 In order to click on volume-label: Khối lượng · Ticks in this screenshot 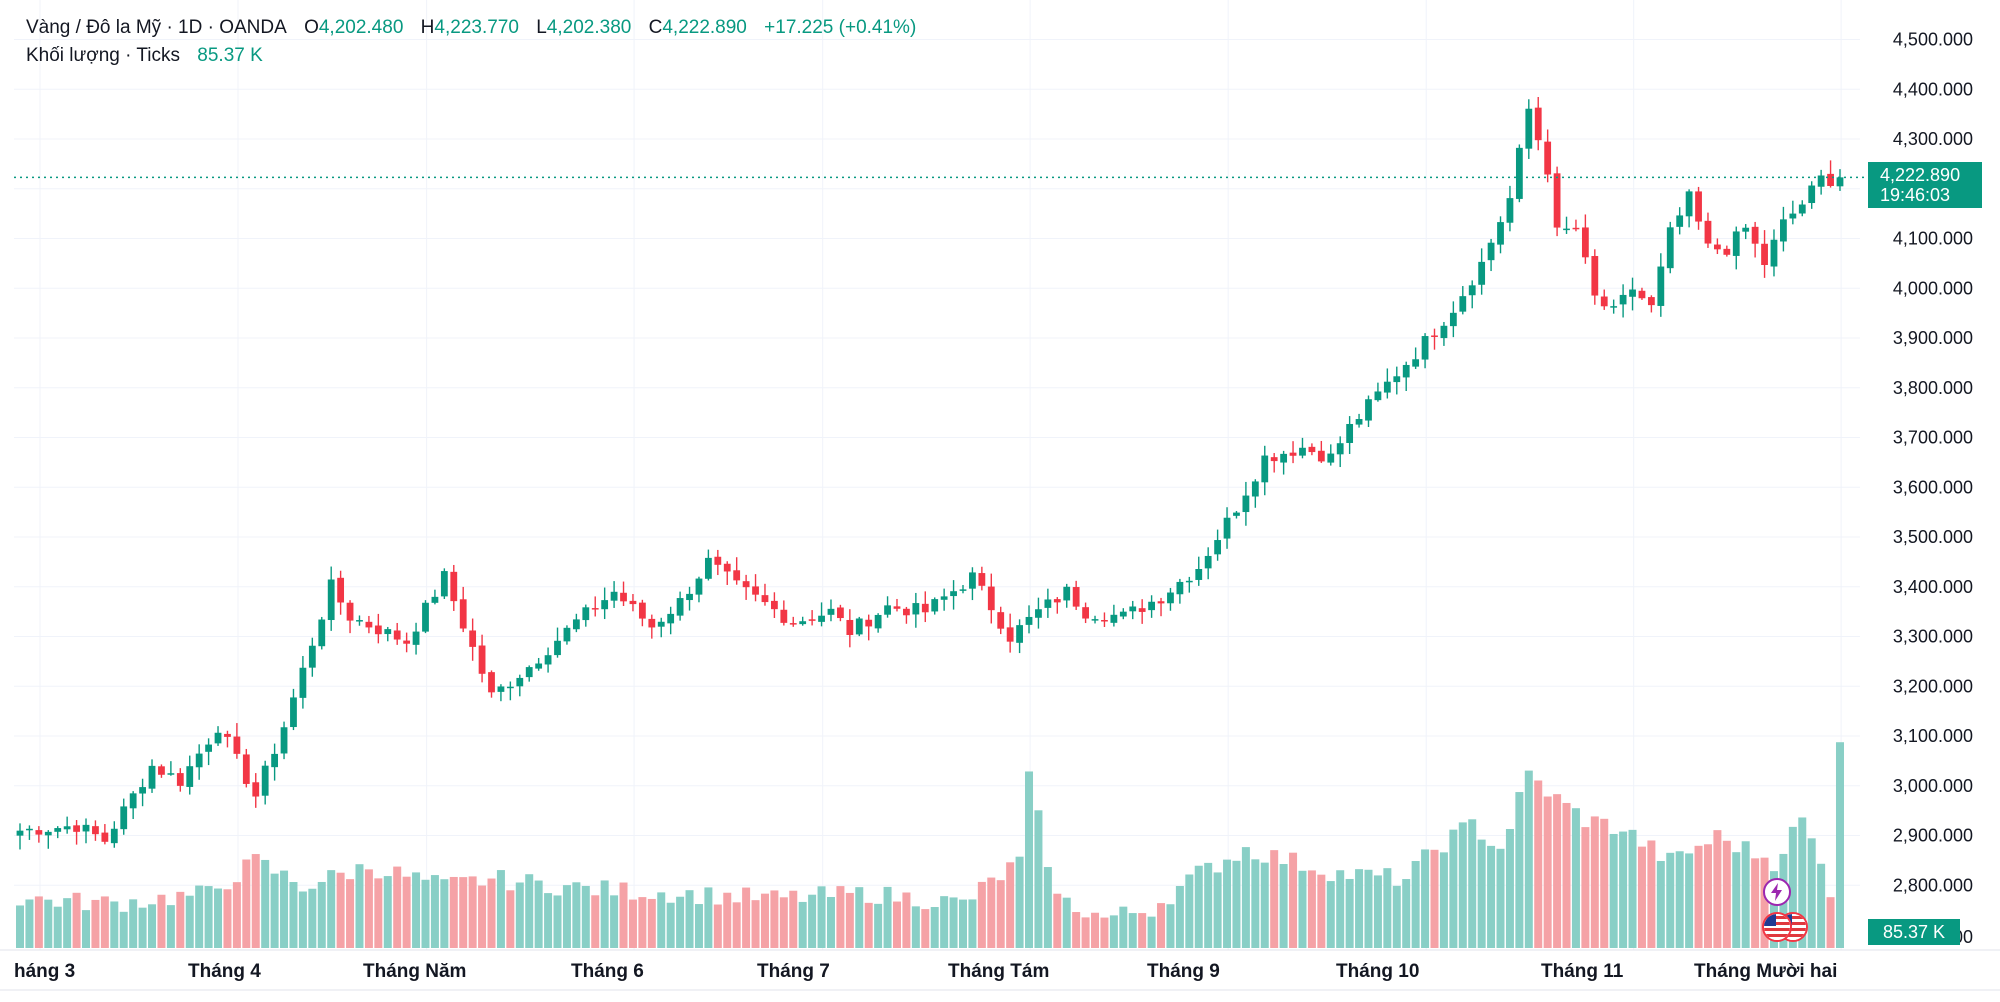, I will do `click(103, 55)`.